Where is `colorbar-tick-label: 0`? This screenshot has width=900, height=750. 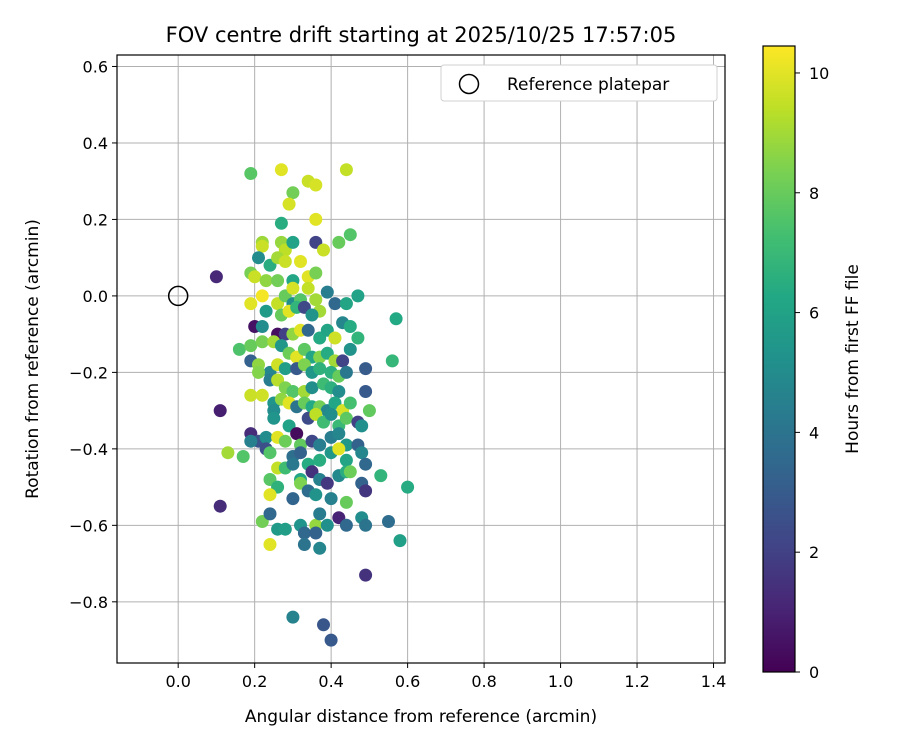
colorbar-tick-label: 0 is located at coordinates (814, 672).